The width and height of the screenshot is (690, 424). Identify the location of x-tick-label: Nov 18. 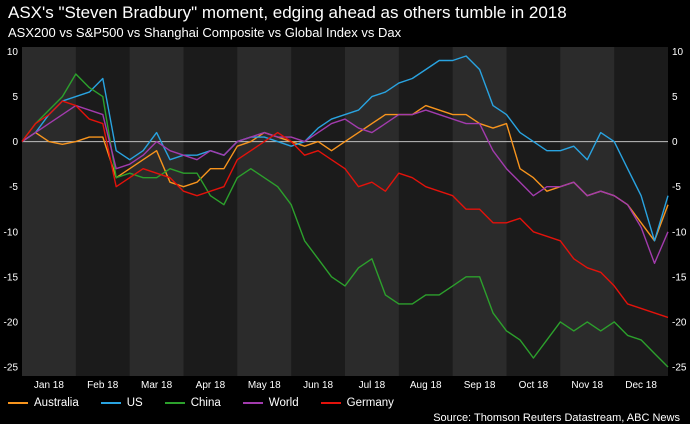
(587, 385).